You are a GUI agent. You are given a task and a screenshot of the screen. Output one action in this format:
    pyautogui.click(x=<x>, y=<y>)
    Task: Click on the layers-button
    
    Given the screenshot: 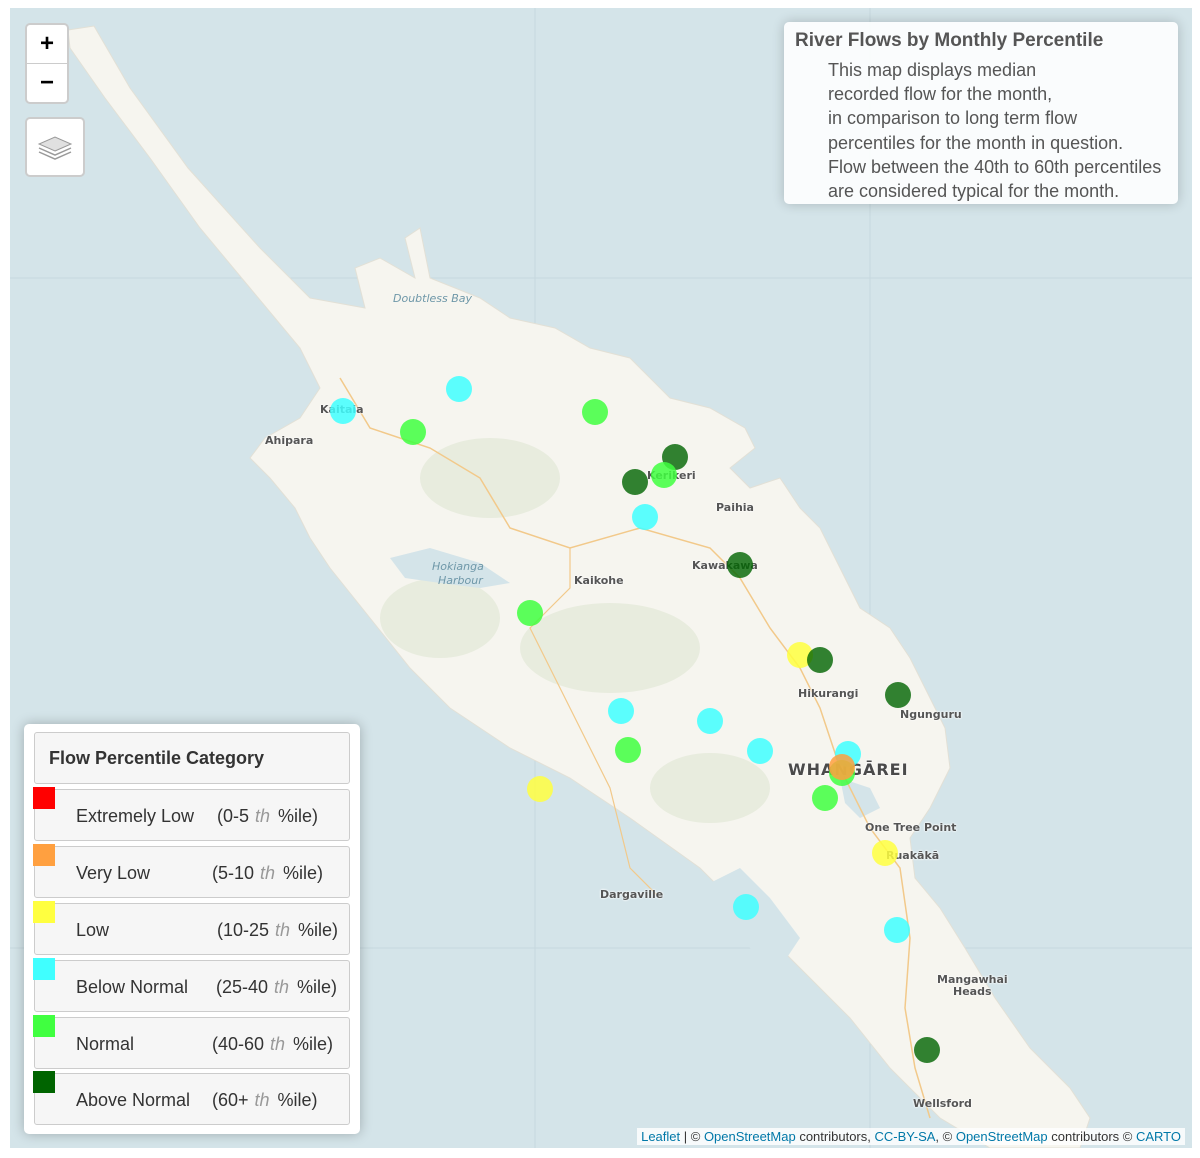 What is the action you would take?
    pyautogui.click(x=55, y=147)
    